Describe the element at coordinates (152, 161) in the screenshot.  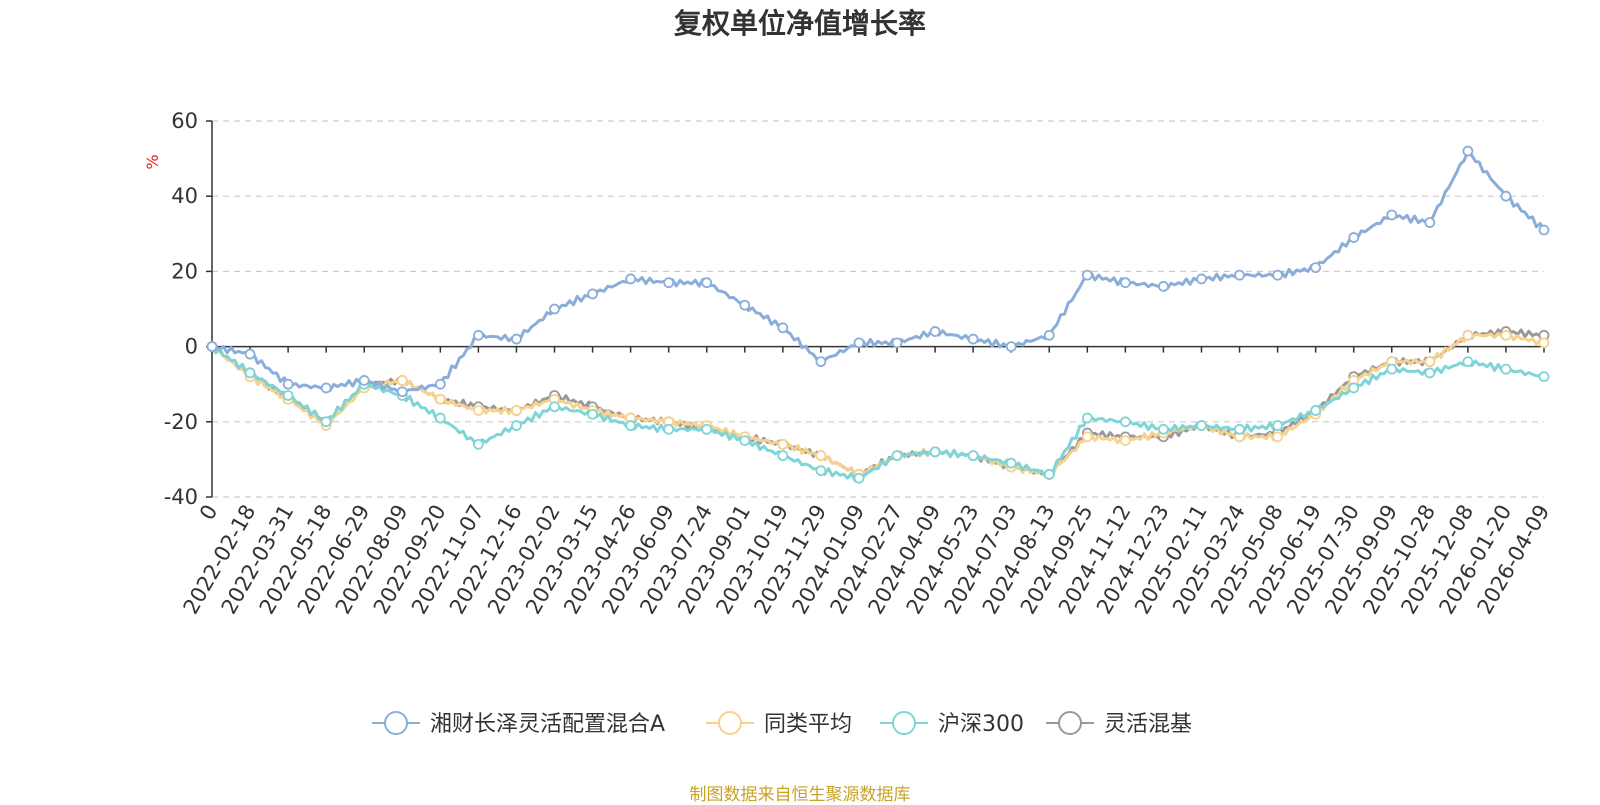
I see `y-axis-unit: %` at that location.